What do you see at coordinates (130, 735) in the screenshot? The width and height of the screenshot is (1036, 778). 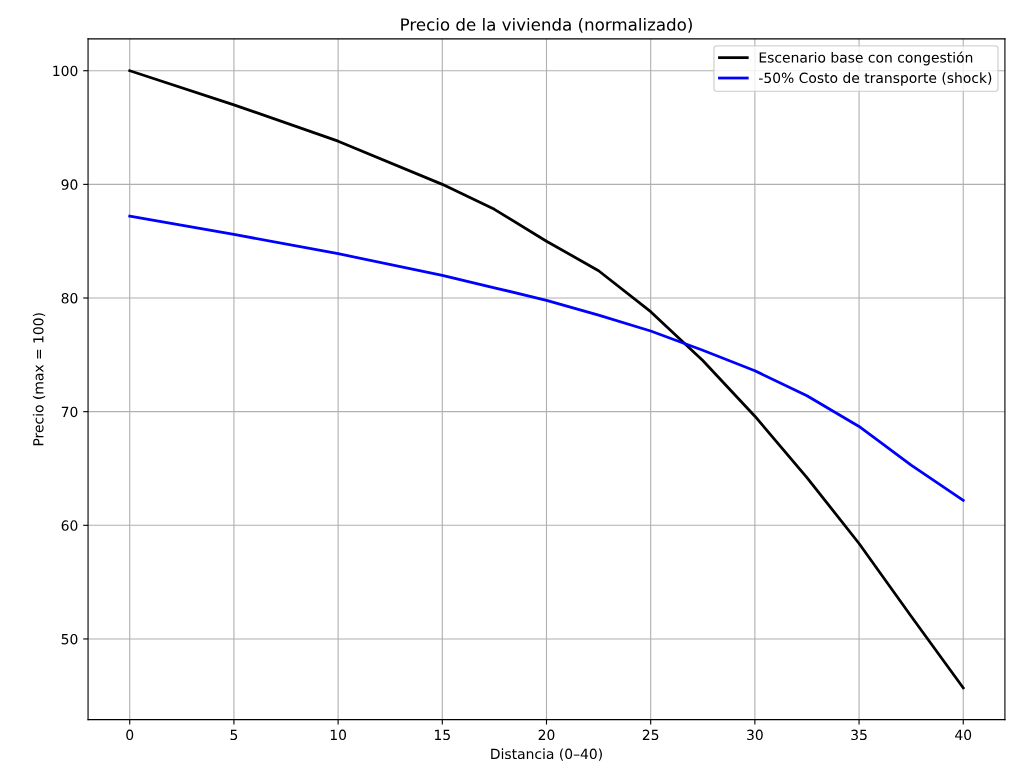 I see `x-tick-label: 0` at bounding box center [130, 735].